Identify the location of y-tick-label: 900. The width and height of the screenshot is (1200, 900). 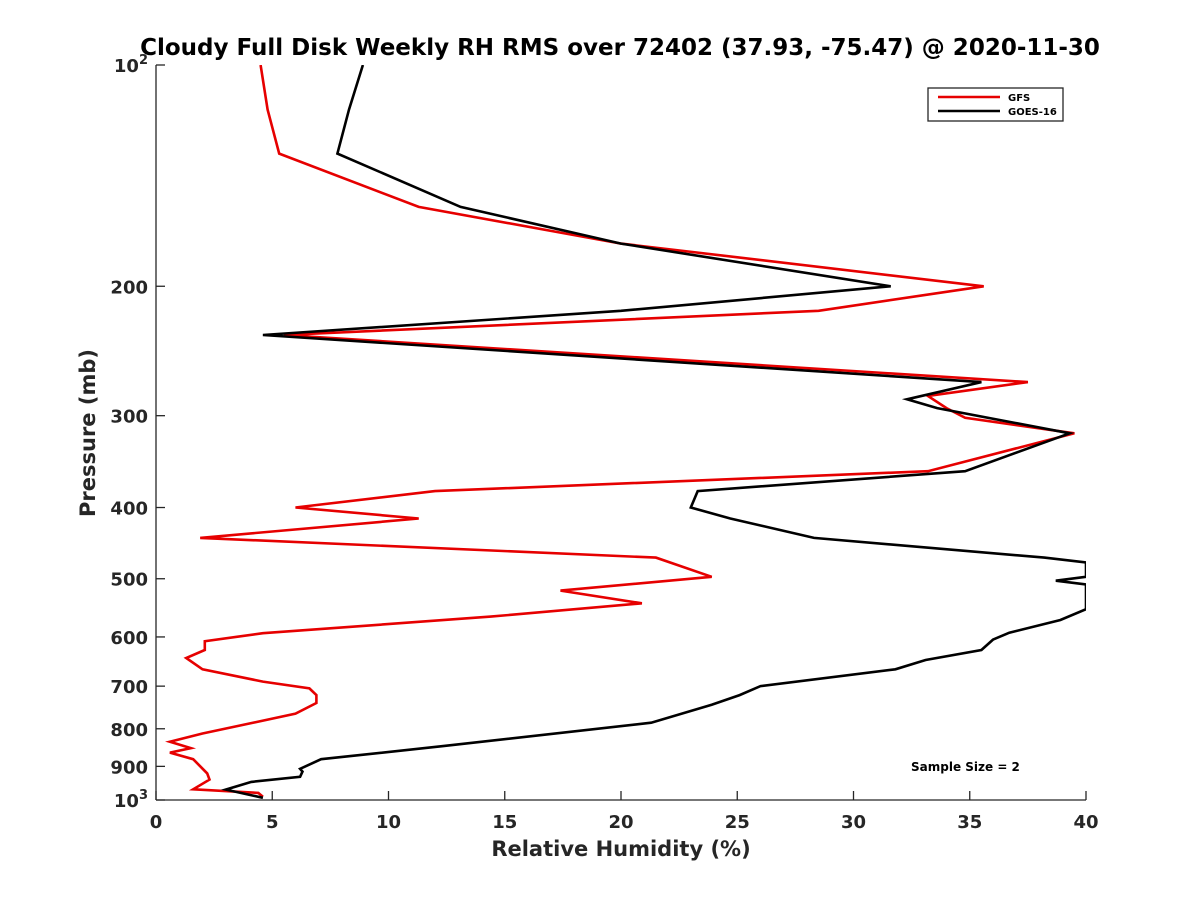
(129, 767).